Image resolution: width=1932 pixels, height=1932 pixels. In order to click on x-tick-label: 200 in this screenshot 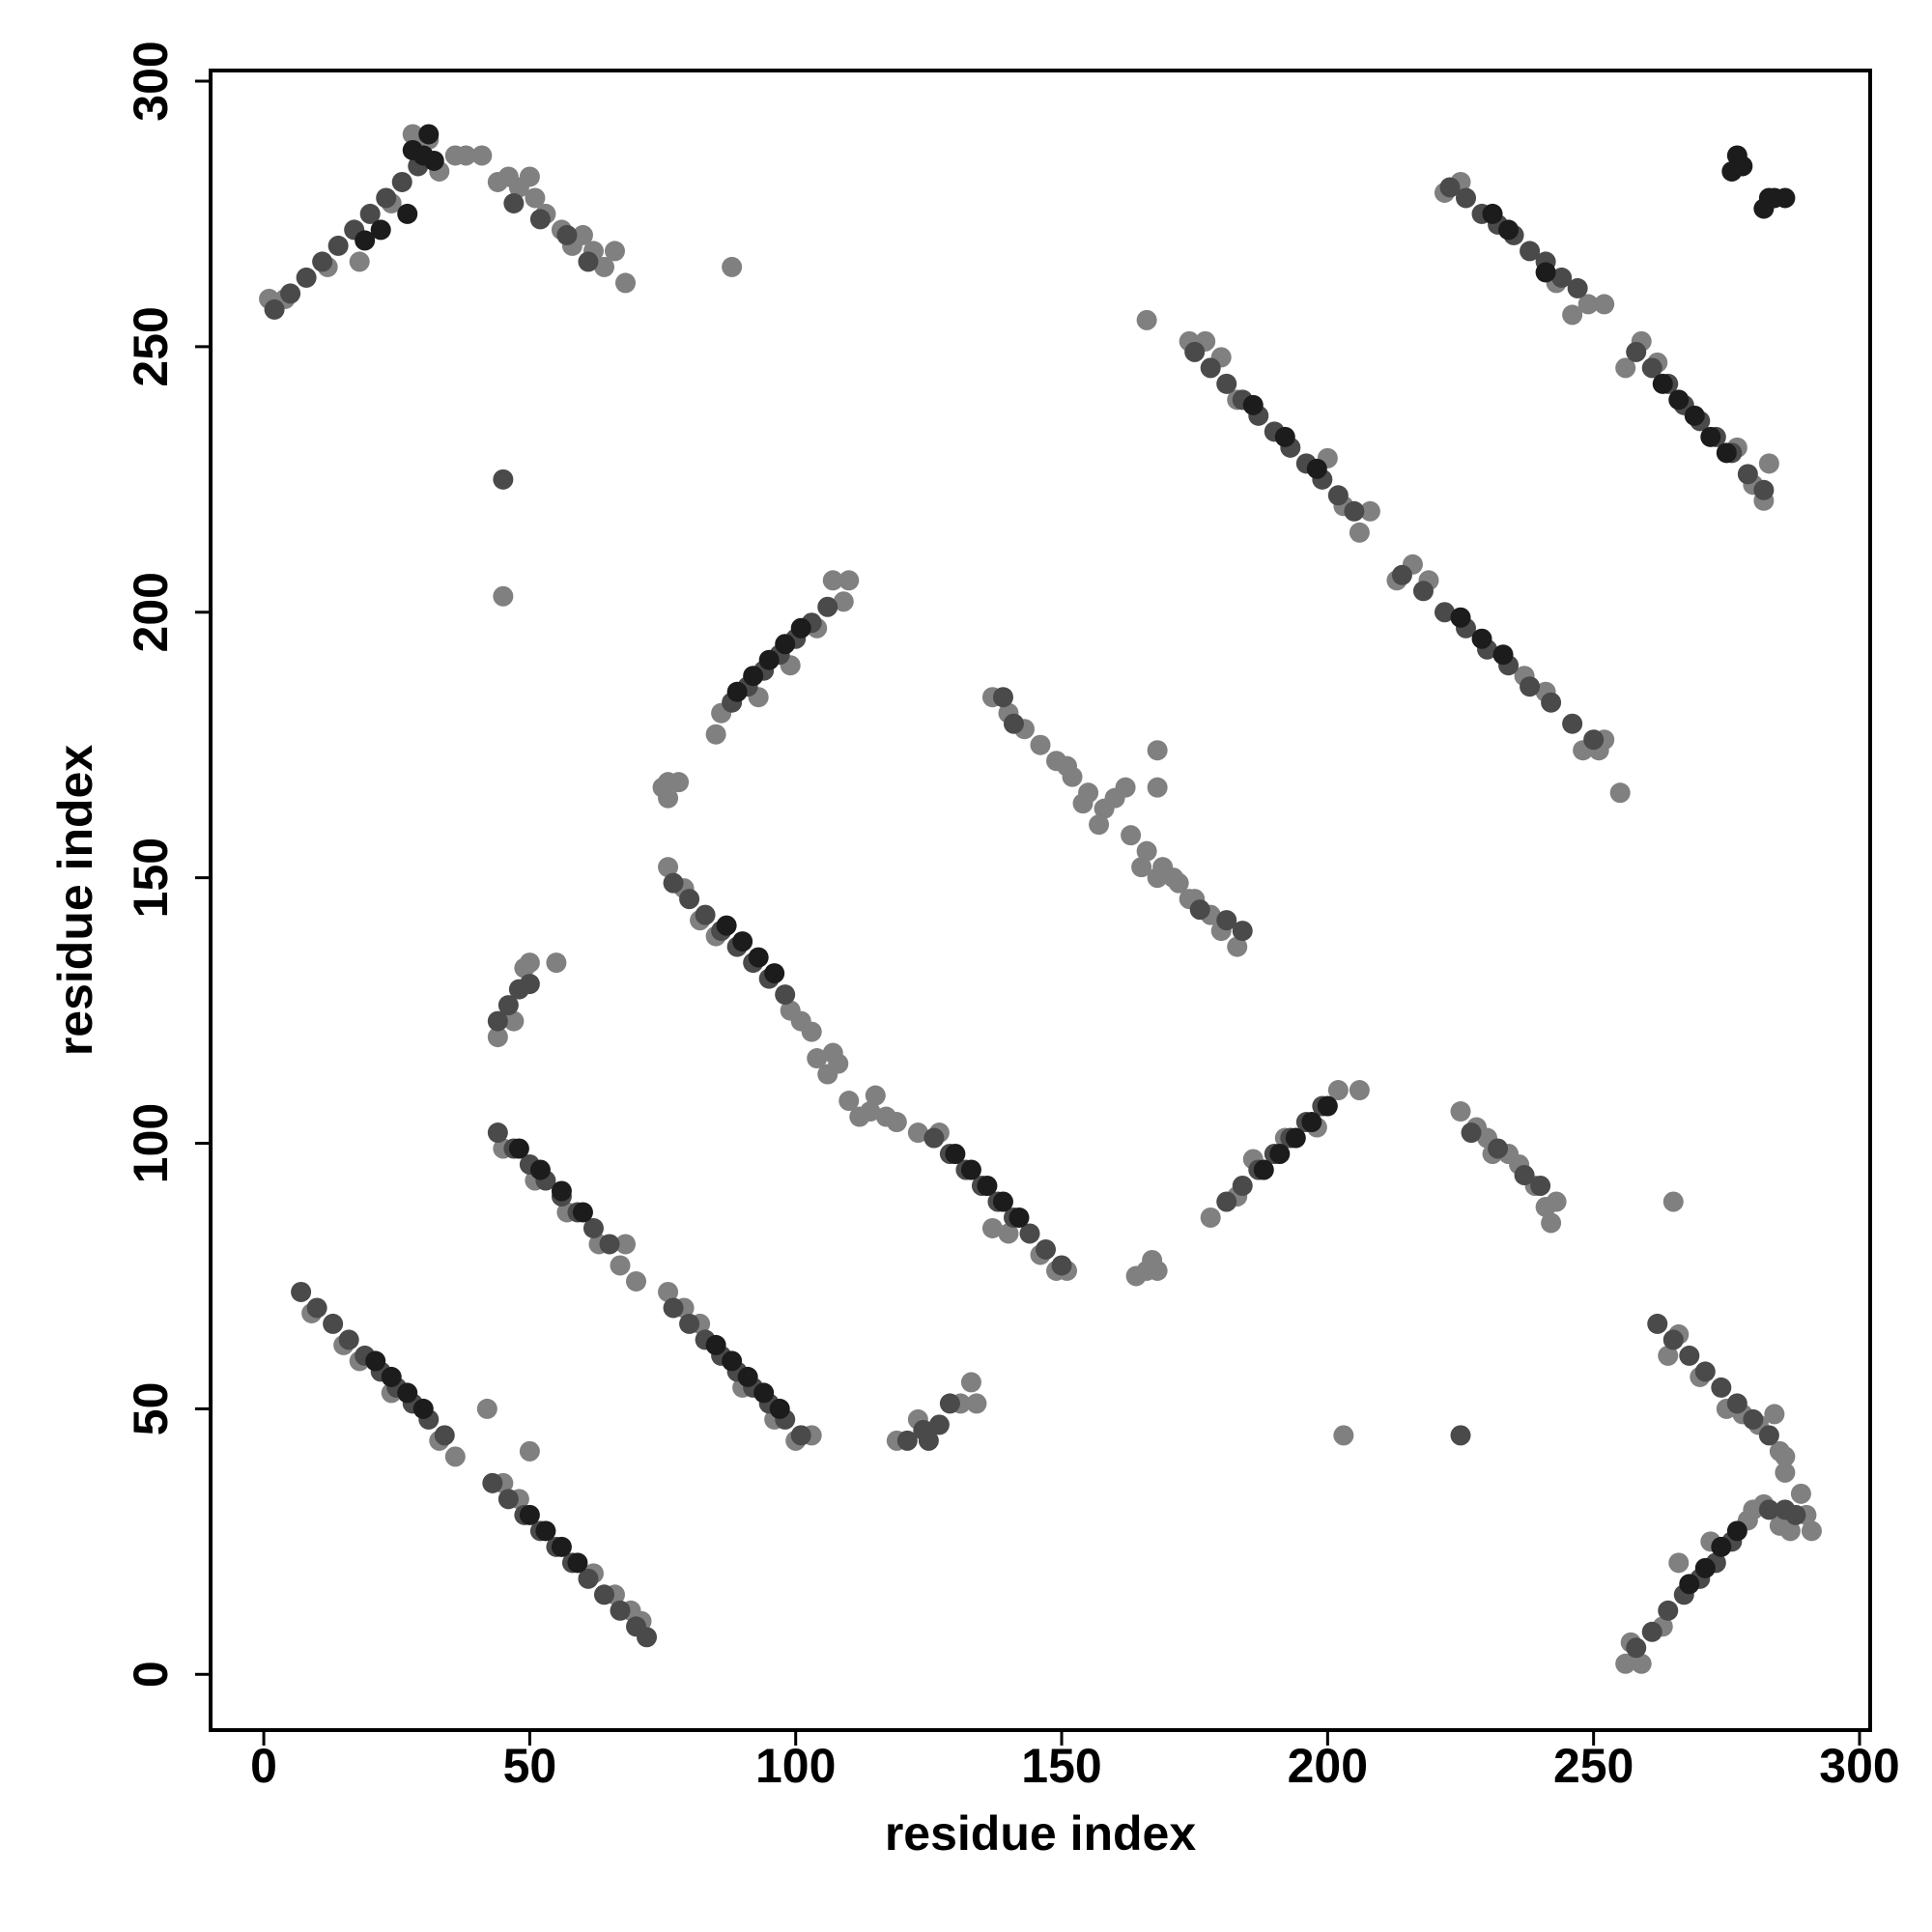, I will do `click(1328, 1766)`.